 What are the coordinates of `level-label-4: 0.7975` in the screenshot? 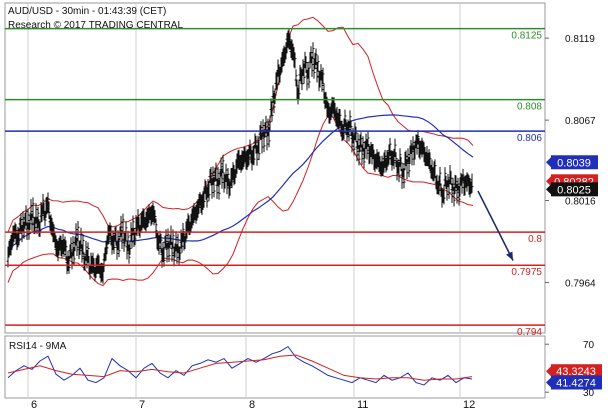 It's located at (526, 272).